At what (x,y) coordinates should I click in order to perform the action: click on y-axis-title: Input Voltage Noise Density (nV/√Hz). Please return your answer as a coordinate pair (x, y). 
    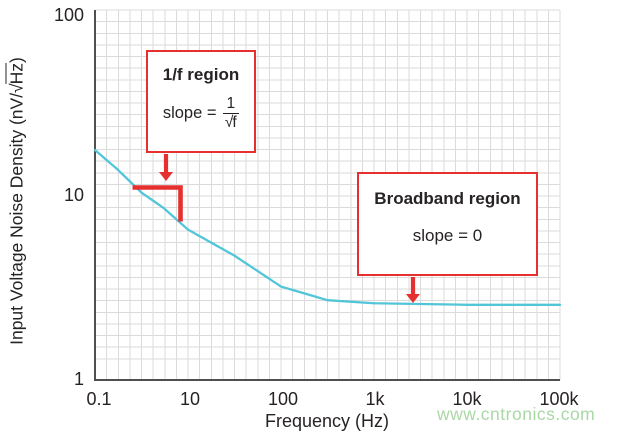
    Looking at the image, I should click on (16, 201).